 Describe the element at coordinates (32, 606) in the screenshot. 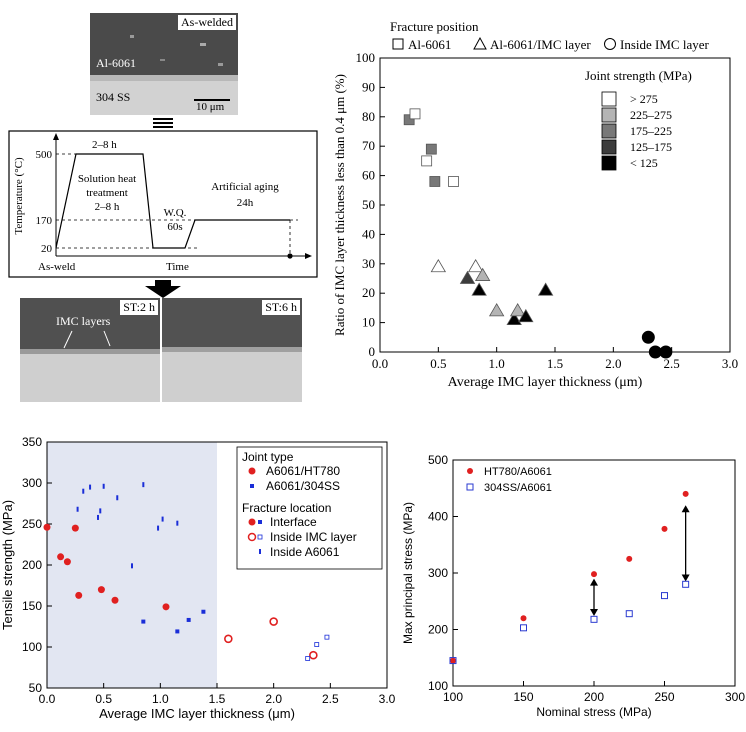

I see `y-tick-label: 150` at that location.